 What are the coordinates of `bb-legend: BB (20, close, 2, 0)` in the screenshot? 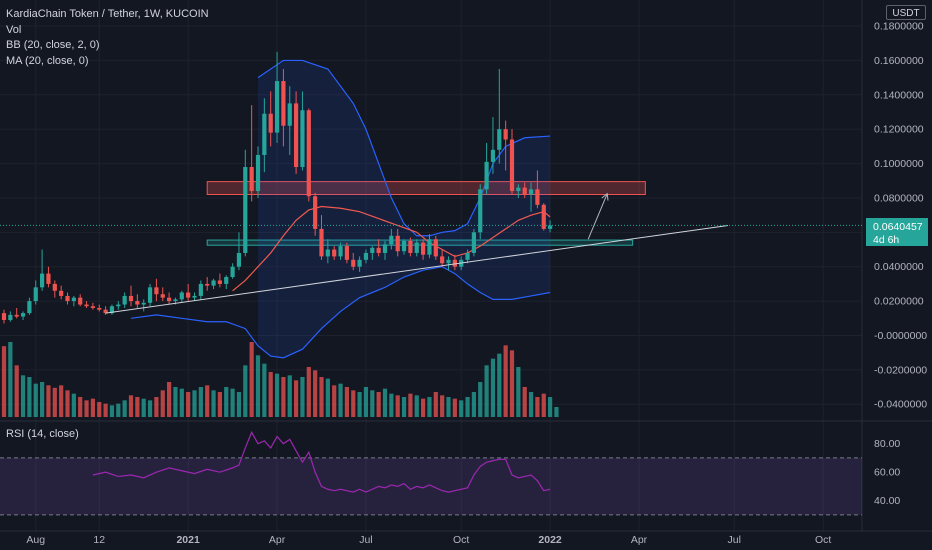 It's located at (53, 45).